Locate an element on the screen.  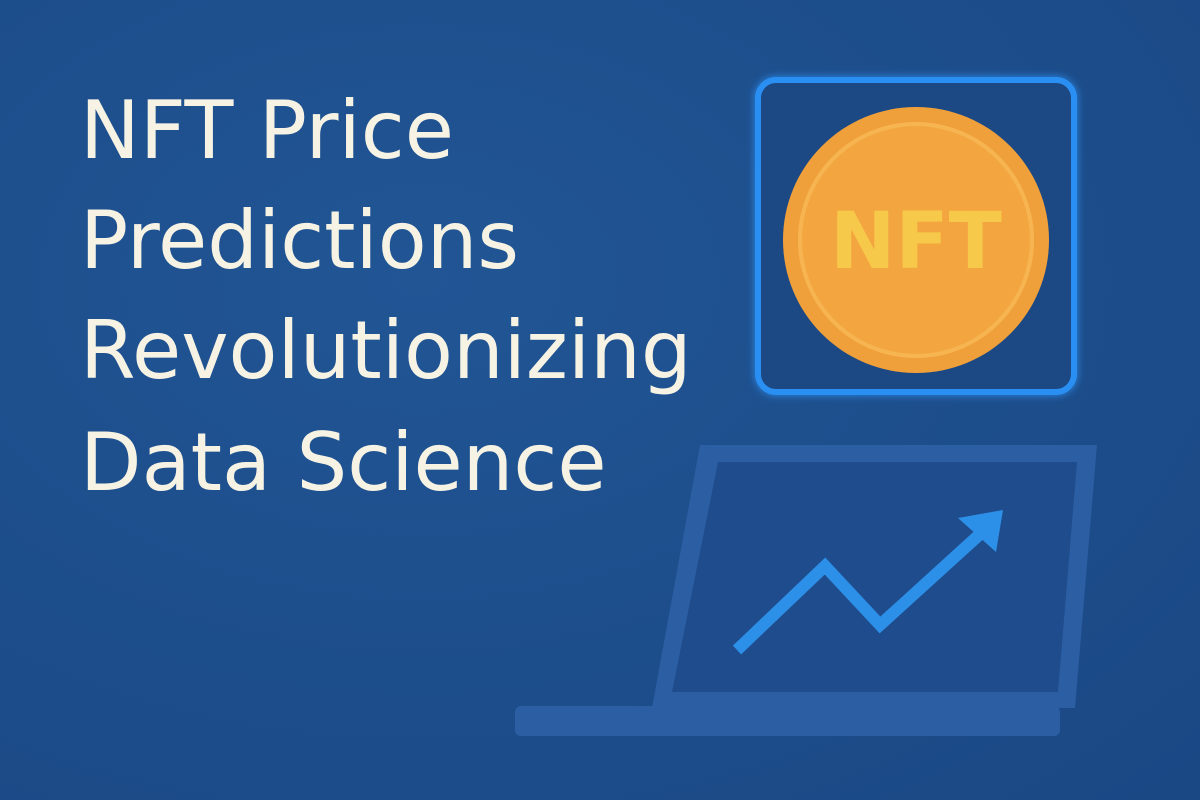
trend-line is located at coordinates (863, 587).